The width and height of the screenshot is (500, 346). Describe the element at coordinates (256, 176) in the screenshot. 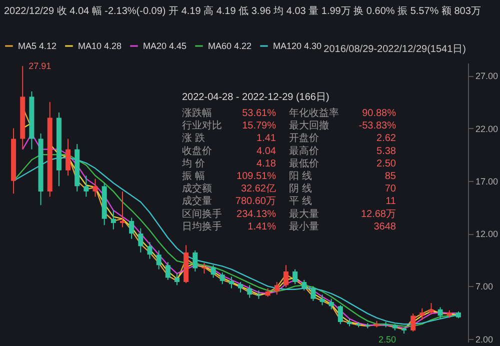

I see `annotation: 109.51%` at that location.